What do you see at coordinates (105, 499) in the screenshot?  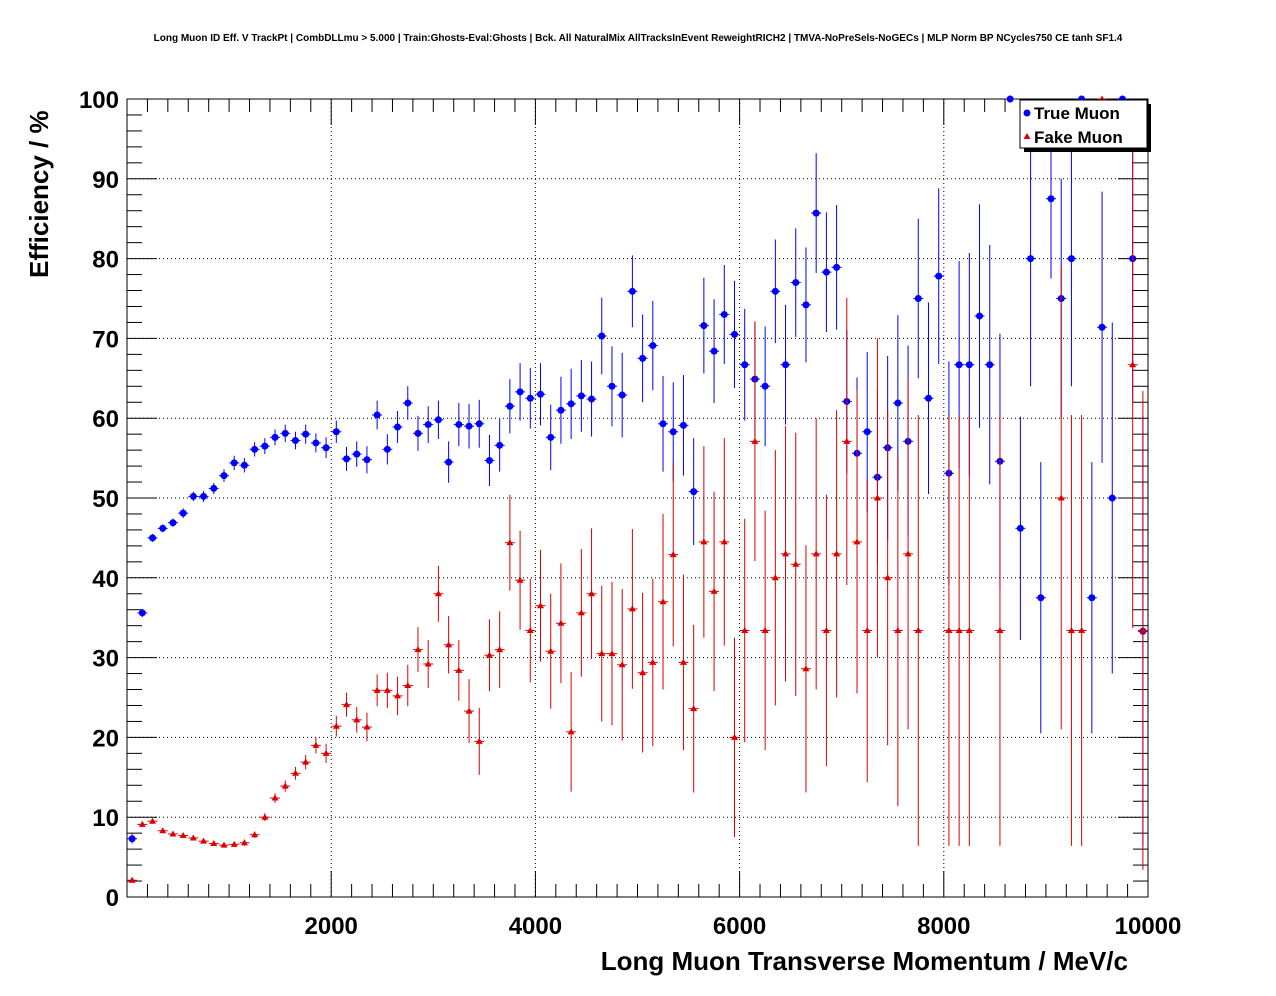 I see `y-tick-label: 50` at bounding box center [105, 499].